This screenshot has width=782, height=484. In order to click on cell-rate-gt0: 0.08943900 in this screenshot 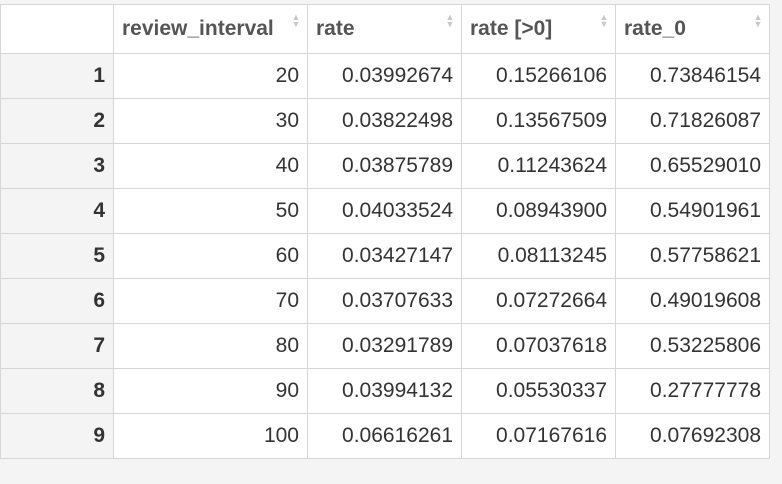, I will do `click(538, 211)`.